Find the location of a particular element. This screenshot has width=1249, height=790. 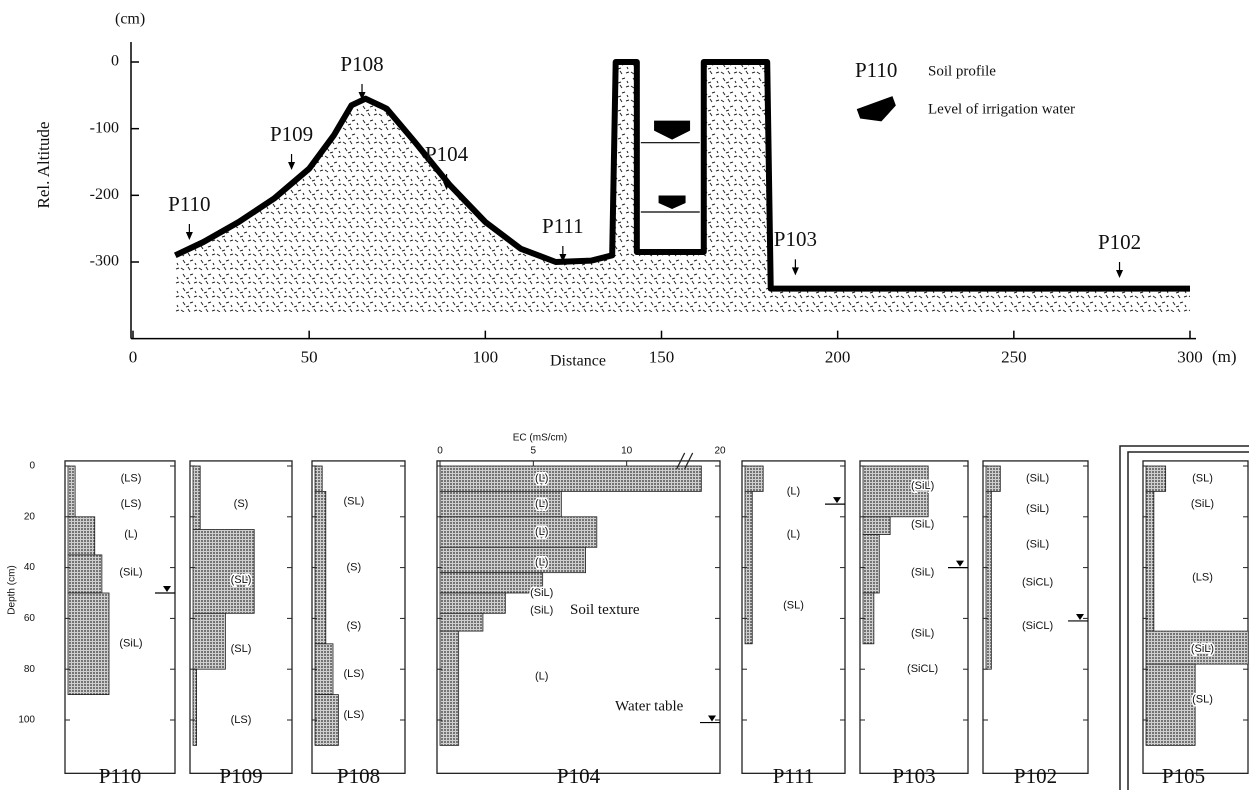

annotation: Water table is located at coordinates (649, 707).